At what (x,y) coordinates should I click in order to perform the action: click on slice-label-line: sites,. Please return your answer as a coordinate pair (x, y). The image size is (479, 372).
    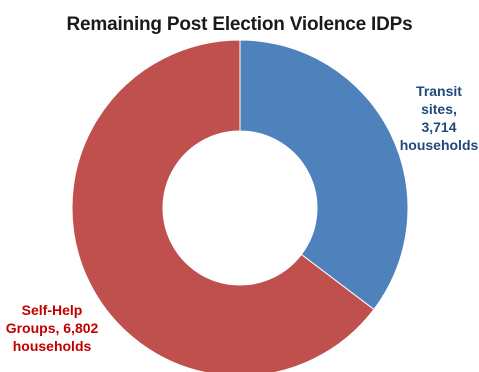
    Looking at the image, I should click on (439, 109).